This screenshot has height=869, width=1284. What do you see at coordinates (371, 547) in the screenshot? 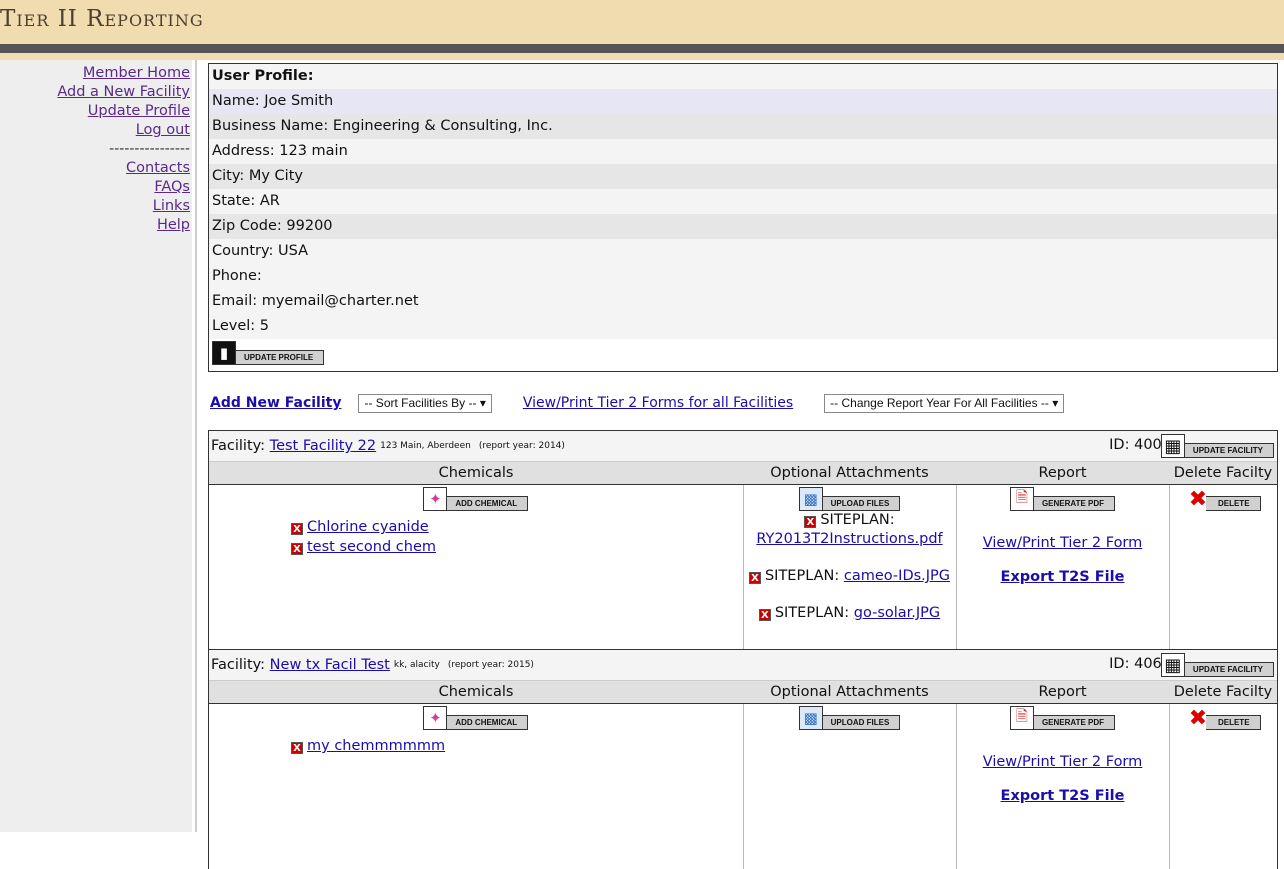
I see `chemical-link: test second chem` at bounding box center [371, 547].